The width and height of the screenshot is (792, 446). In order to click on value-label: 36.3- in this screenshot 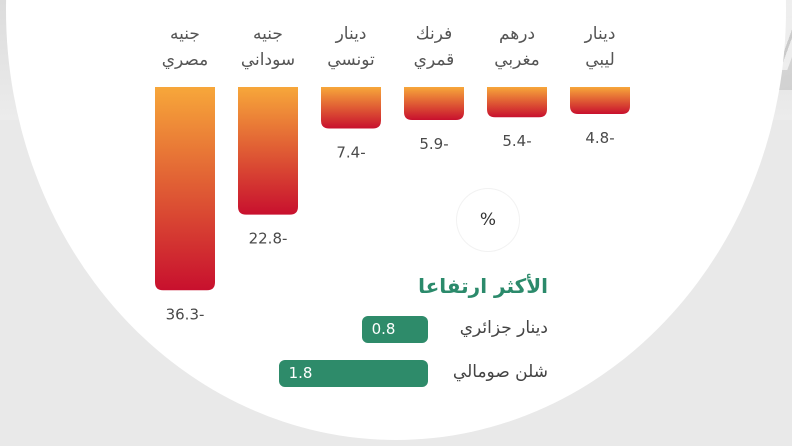, I will do `click(185, 314)`.